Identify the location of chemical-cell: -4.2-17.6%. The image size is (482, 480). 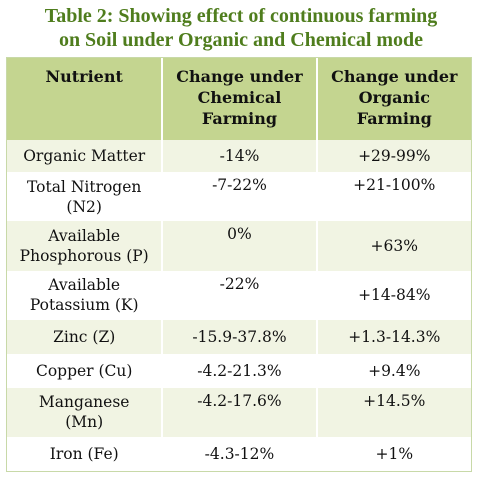
(240, 412).